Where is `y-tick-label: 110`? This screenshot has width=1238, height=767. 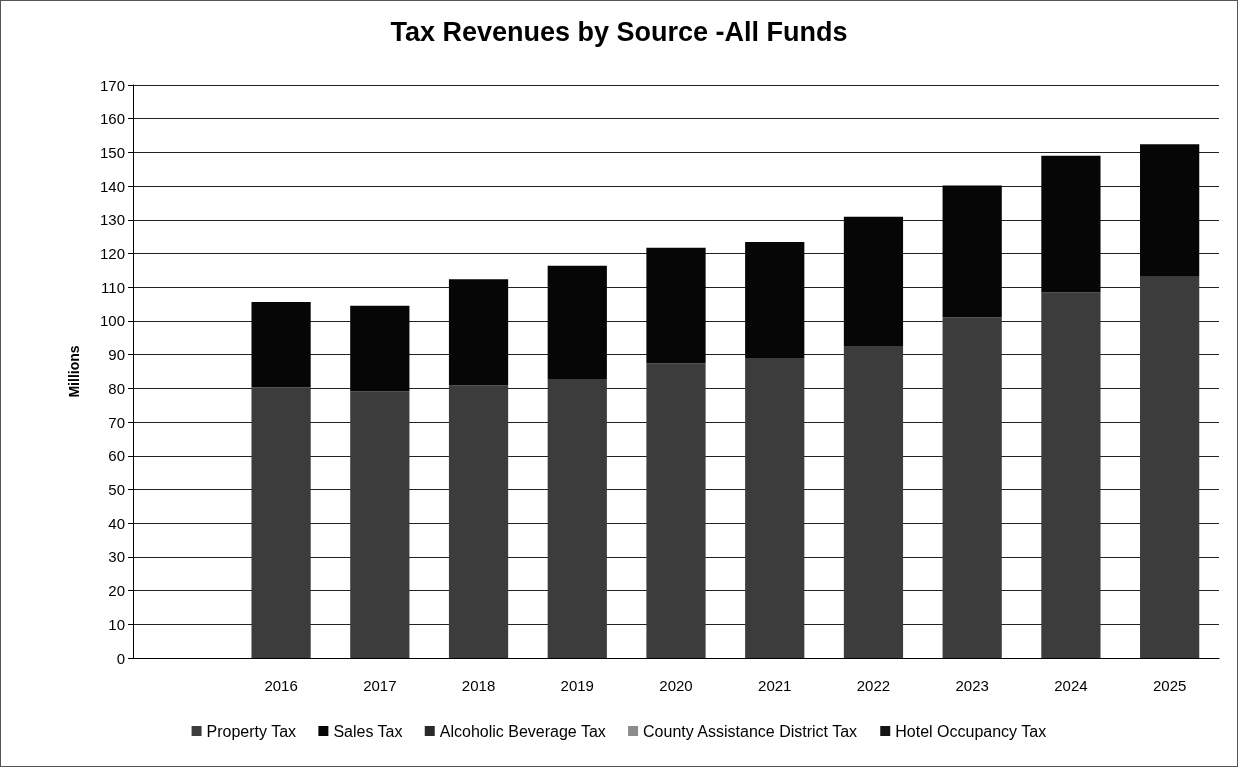
y-tick-label: 110 is located at coordinates (113, 287).